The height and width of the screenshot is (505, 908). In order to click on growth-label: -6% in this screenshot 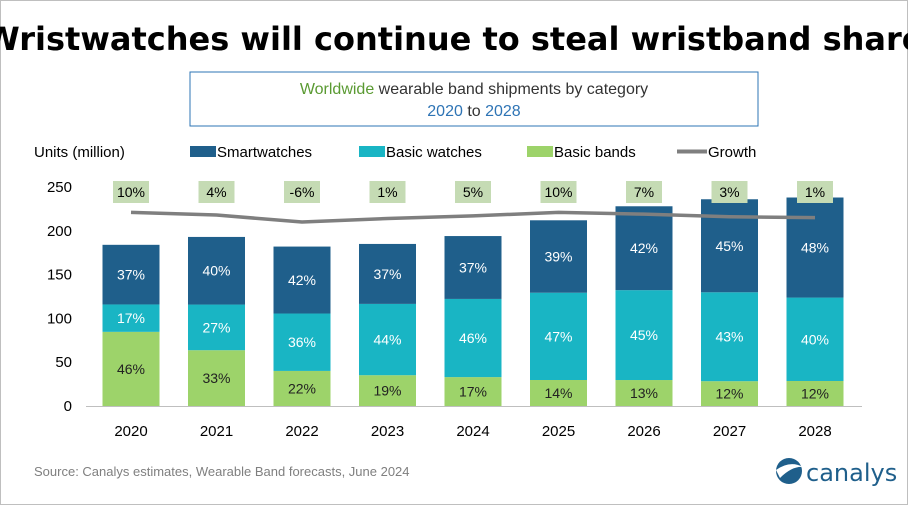, I will do `click(302, 192)`.